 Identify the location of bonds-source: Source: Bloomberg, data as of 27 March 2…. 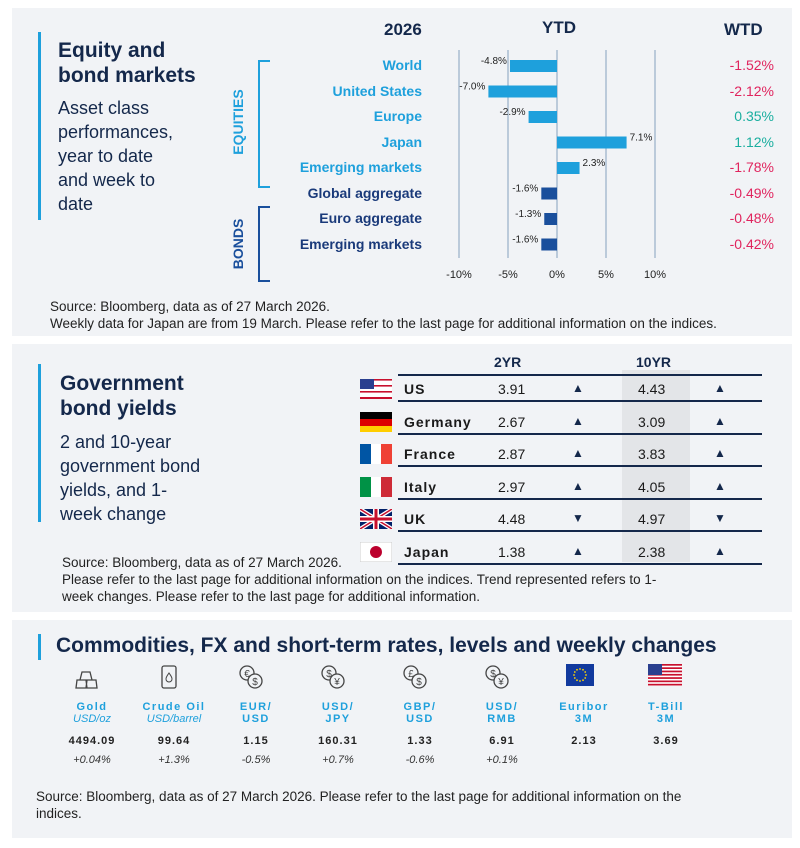
(359, 579).